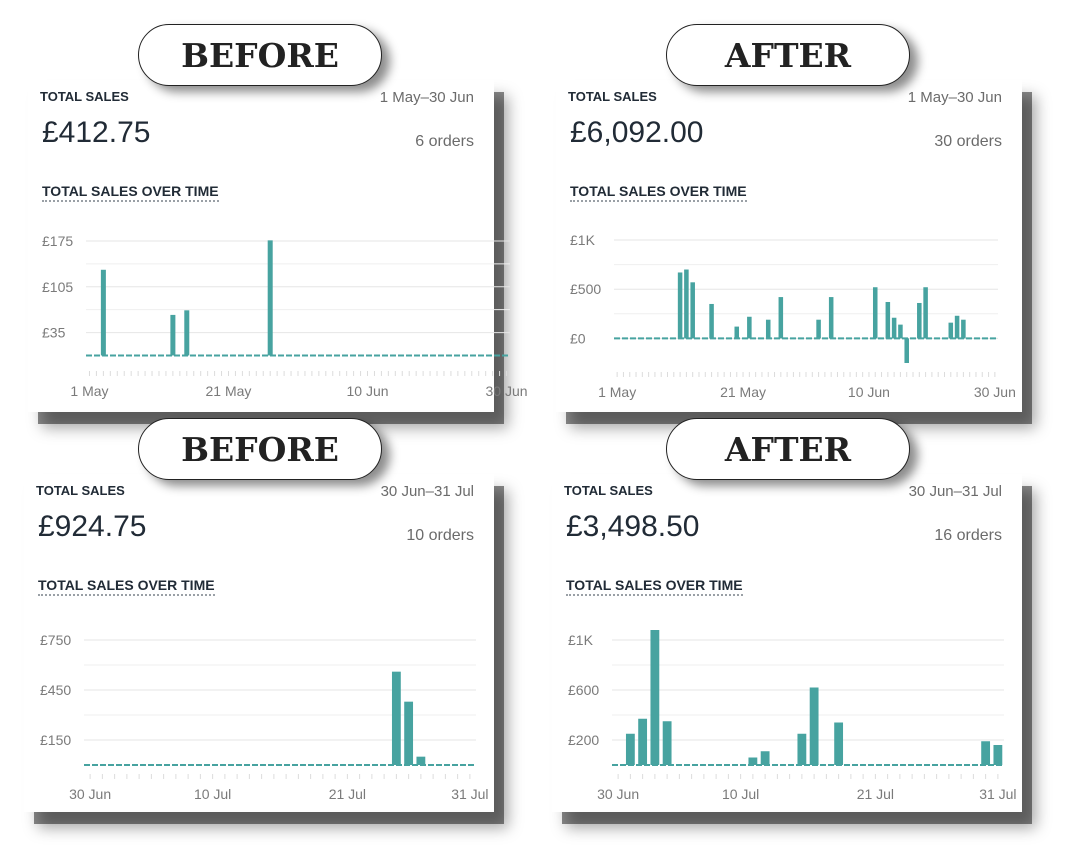 This screenshot has height=853, width=1080. What do you see at coordinates (54, 333) in the screenshot?
I see `y-tick-label: £35` at bounding box center [54, 333].